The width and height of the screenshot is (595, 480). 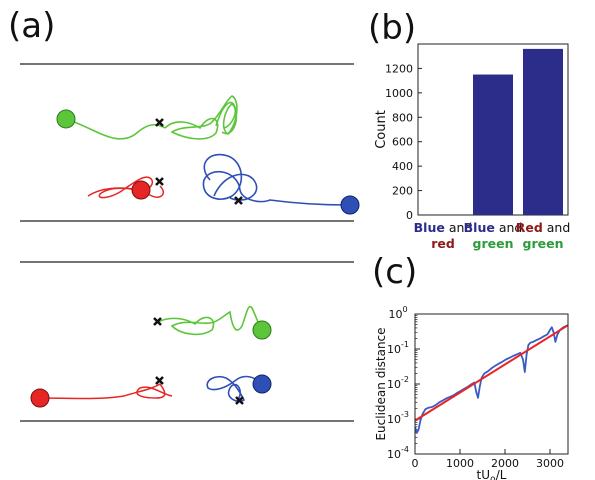 I want to click on y-tick-label: 800, so click(x=402, y=117).